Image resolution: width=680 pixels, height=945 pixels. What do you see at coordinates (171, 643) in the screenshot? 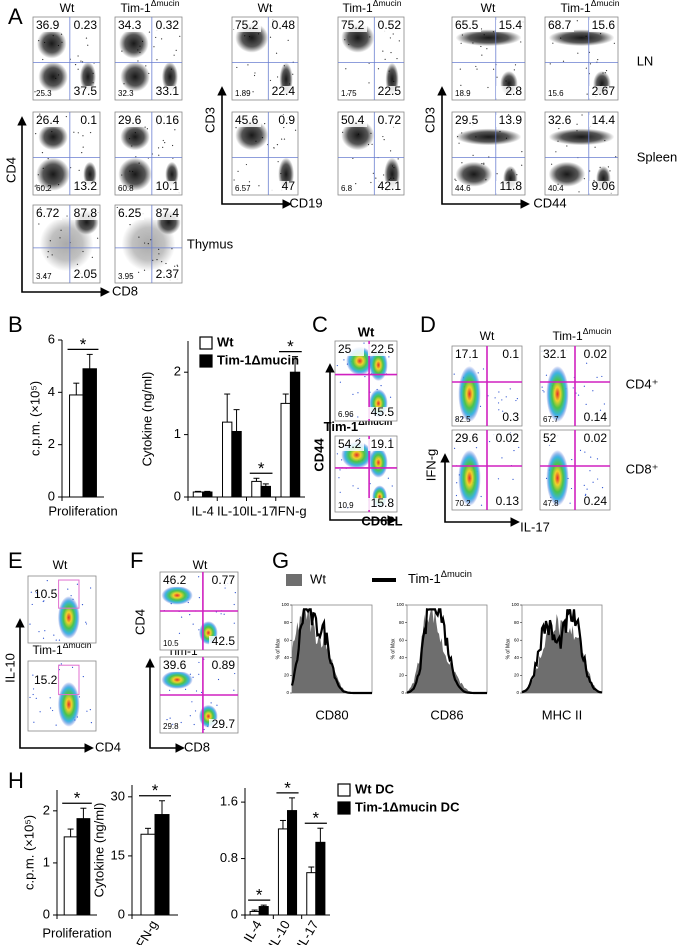
I see `quadrant-value: 10.5` at bounding box center [171, 643].